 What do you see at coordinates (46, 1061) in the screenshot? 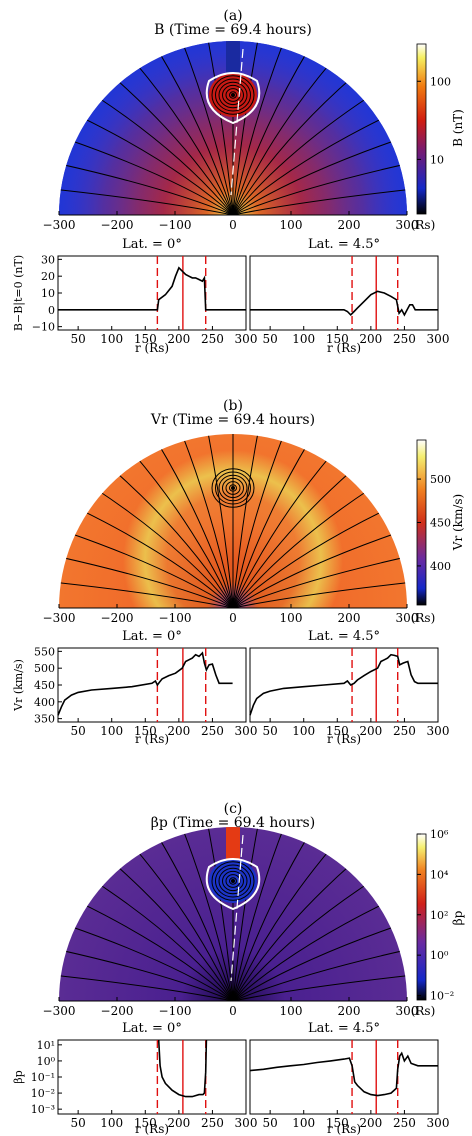
I see `y-tick-label: 10⁰` at bounding box center [46, 1061].